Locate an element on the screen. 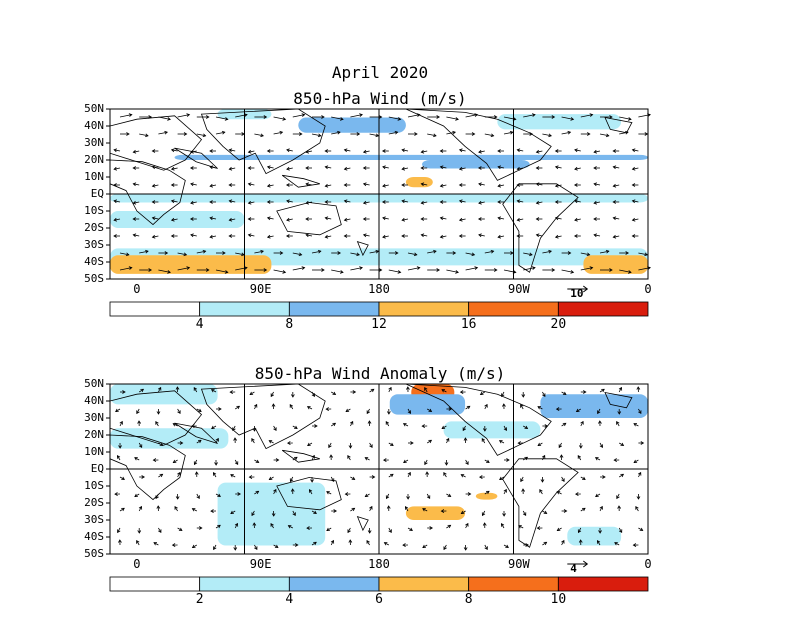 The image size is (800, 618). colorbar-label: 20 is located at coordinates (558, 324).